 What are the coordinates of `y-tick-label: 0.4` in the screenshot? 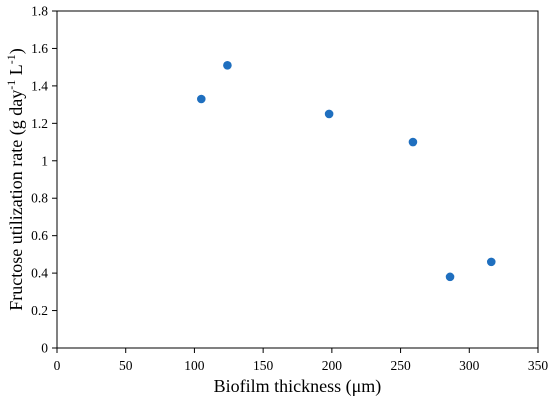 It's located at (39, 273).